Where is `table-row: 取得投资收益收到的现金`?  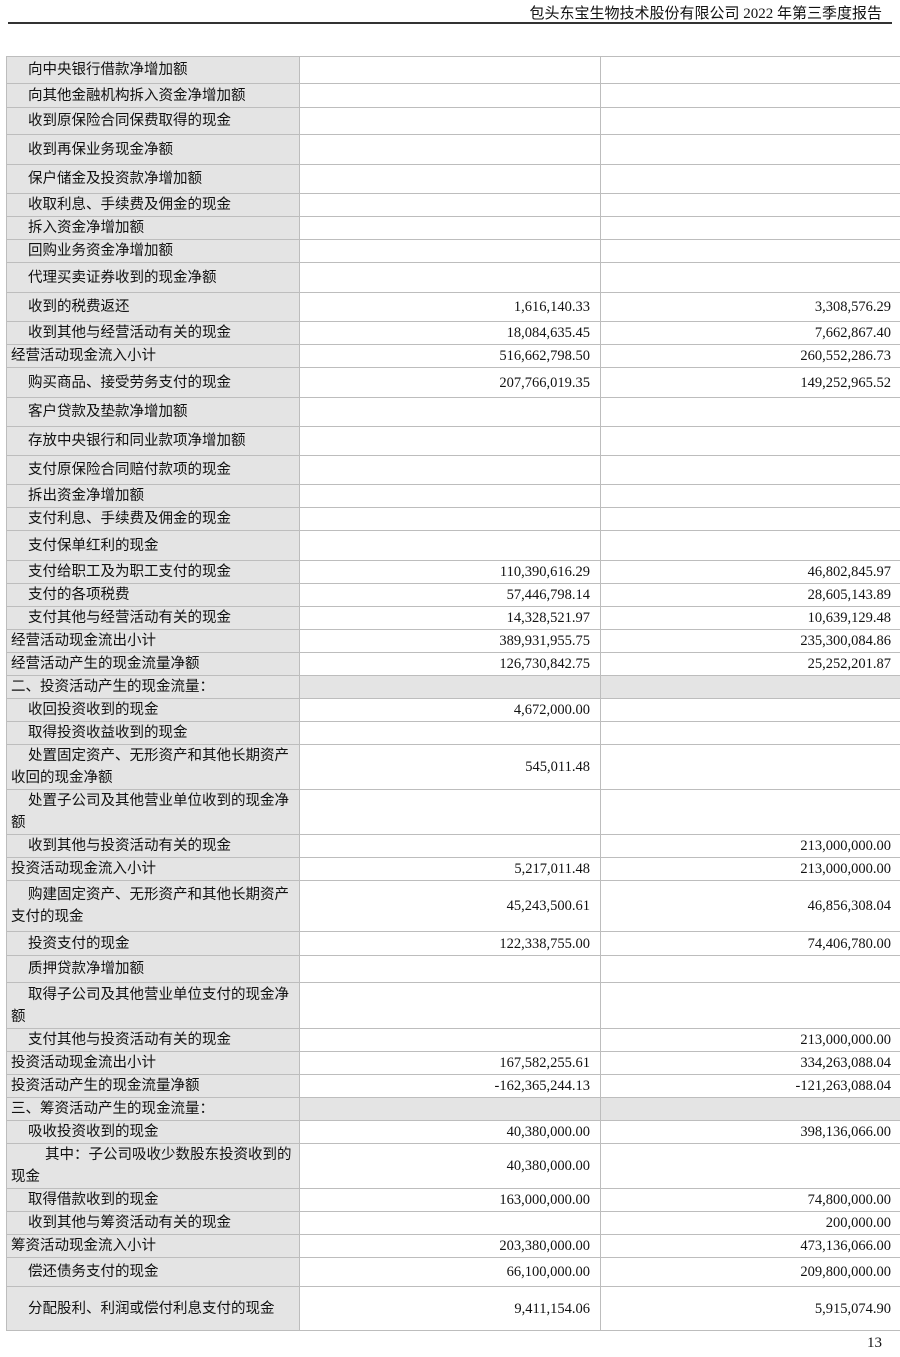
table-row: 取得投资收益收到的现金 is located at coordinates (453, 733).